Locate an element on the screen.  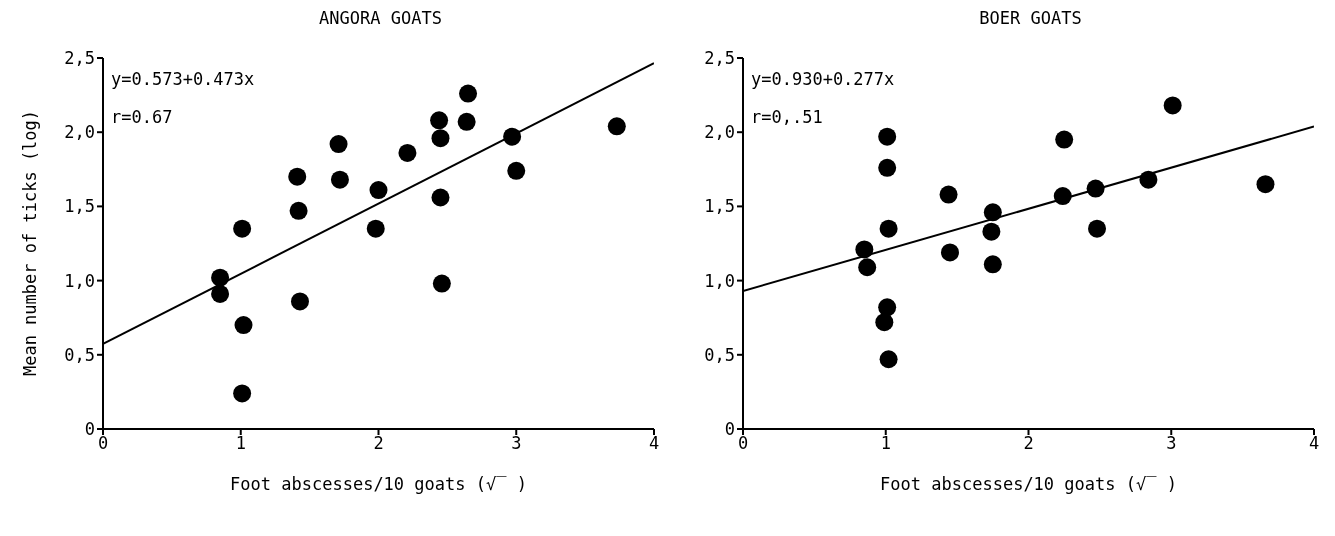
y-axis-title: Mean number of ticks (log) is located at coordinates (30, 243).